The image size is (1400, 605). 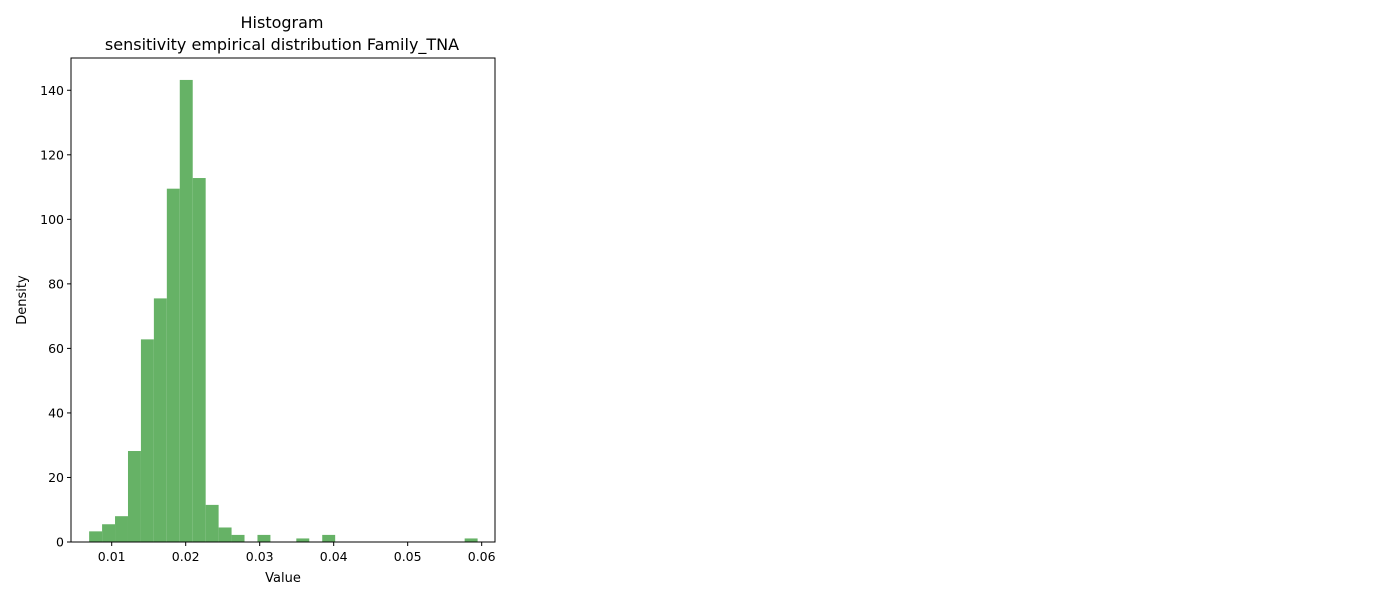 What do you see at coordinates (297, 553) in the screenshot?
I see `x-ticks-group: 0.01 0.02 0.03 0.04 0.05 0.06` at bounding box center [297, 553].